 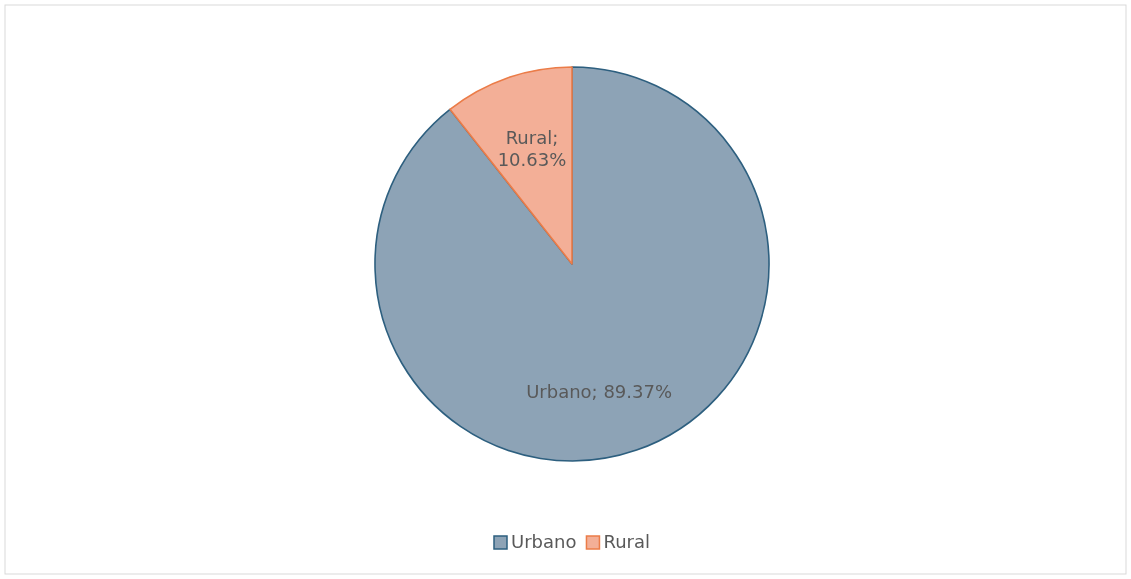 I want to click on legend-label: Rural, so click(x=626, y=541).